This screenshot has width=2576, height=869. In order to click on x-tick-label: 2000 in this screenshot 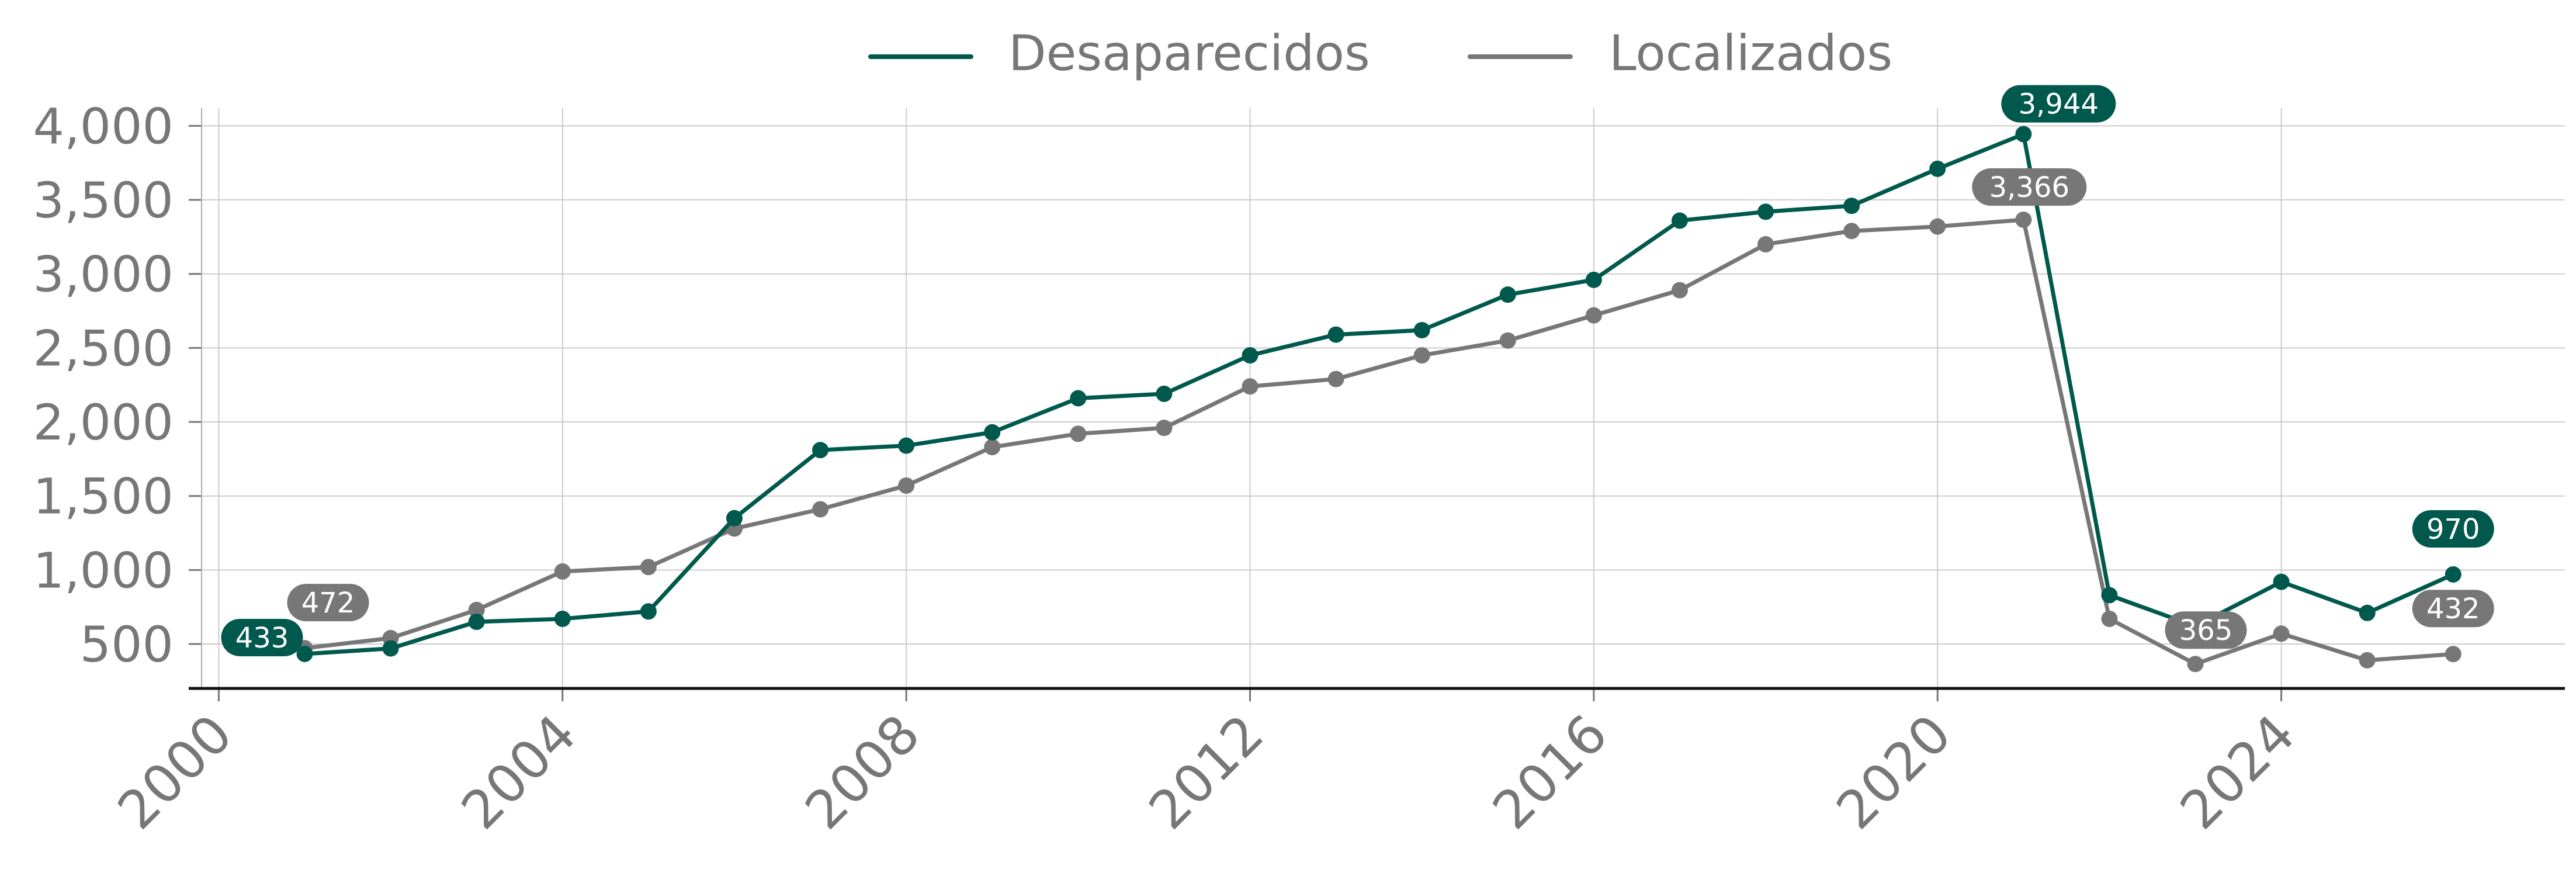, I will do `click(175, 772)`.